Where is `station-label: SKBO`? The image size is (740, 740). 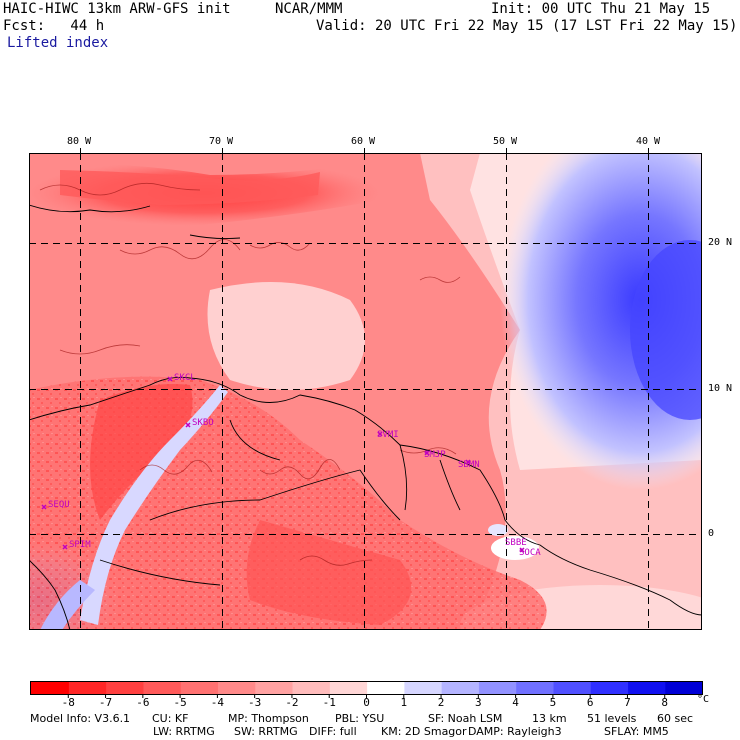
station-label: SKBO is located at coordinates (203, 423).